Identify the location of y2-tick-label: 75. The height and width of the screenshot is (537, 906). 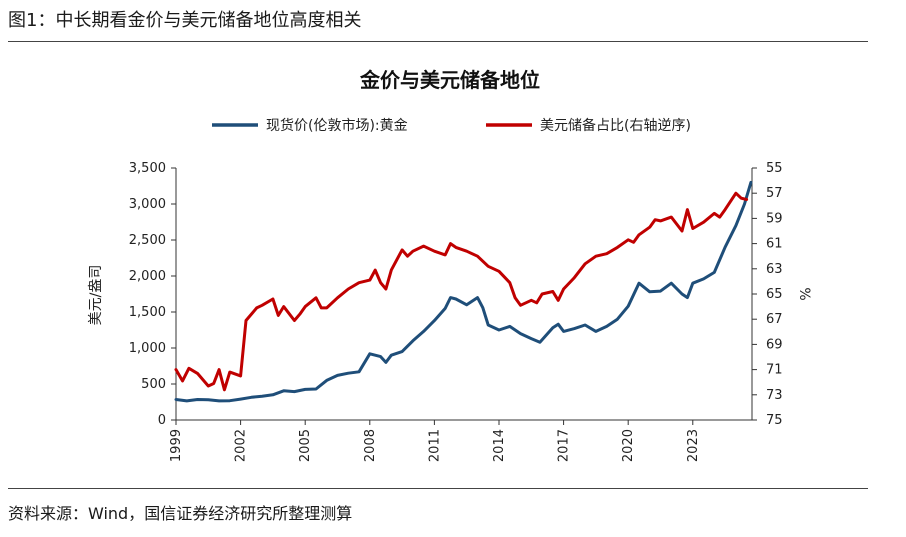
(774, 420).